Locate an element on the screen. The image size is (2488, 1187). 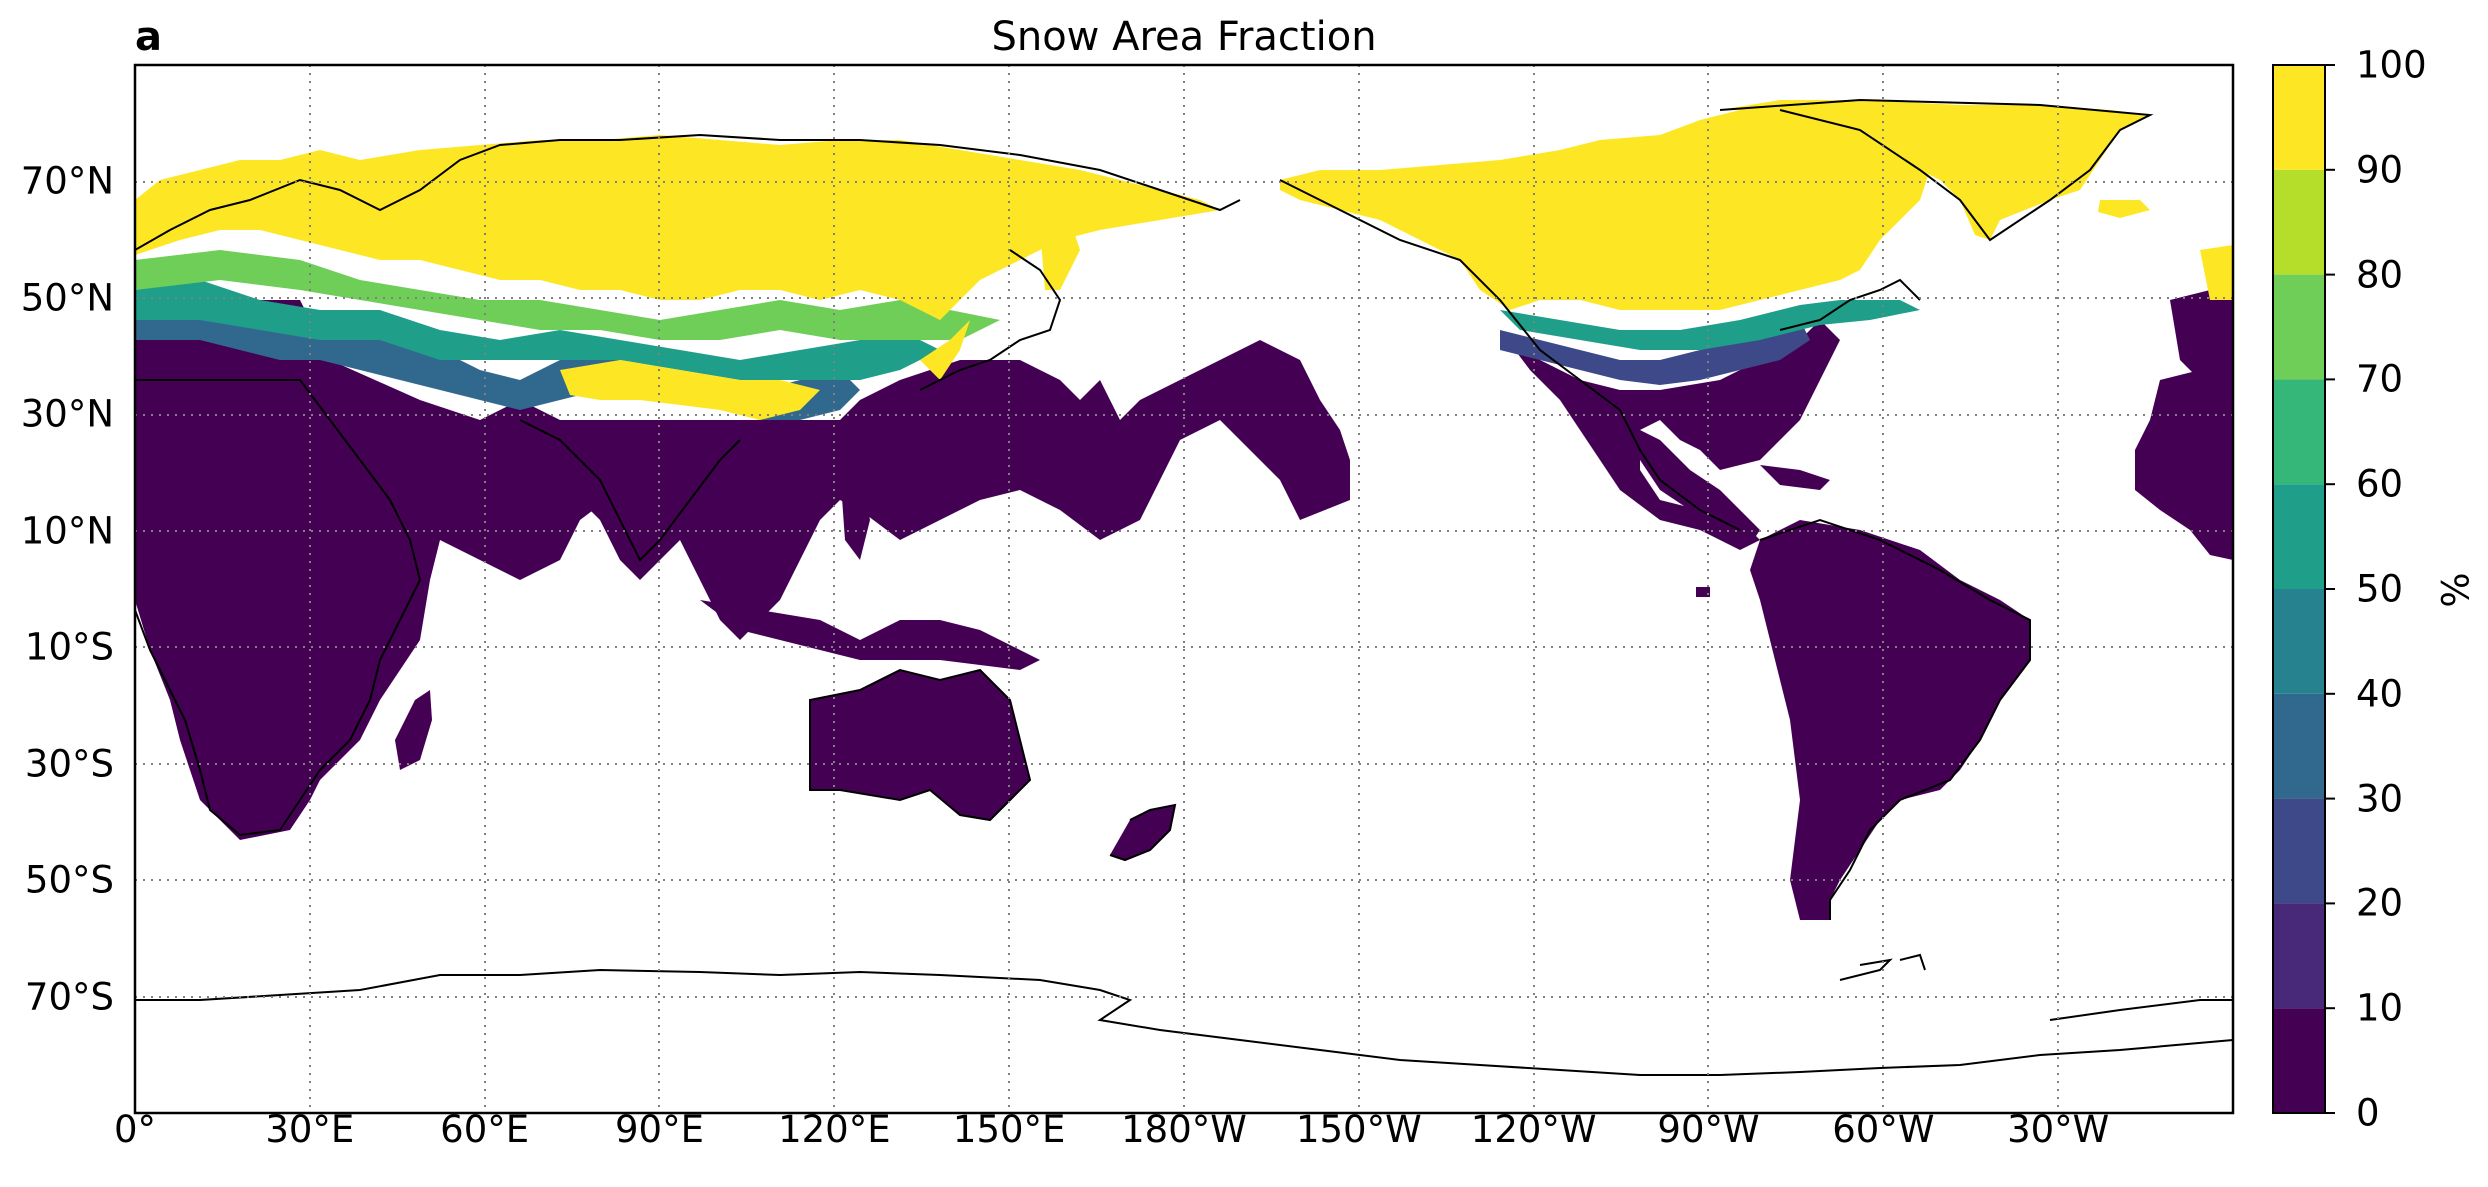
colorbar-unit-label: % is located at coordinates (2456, 590).